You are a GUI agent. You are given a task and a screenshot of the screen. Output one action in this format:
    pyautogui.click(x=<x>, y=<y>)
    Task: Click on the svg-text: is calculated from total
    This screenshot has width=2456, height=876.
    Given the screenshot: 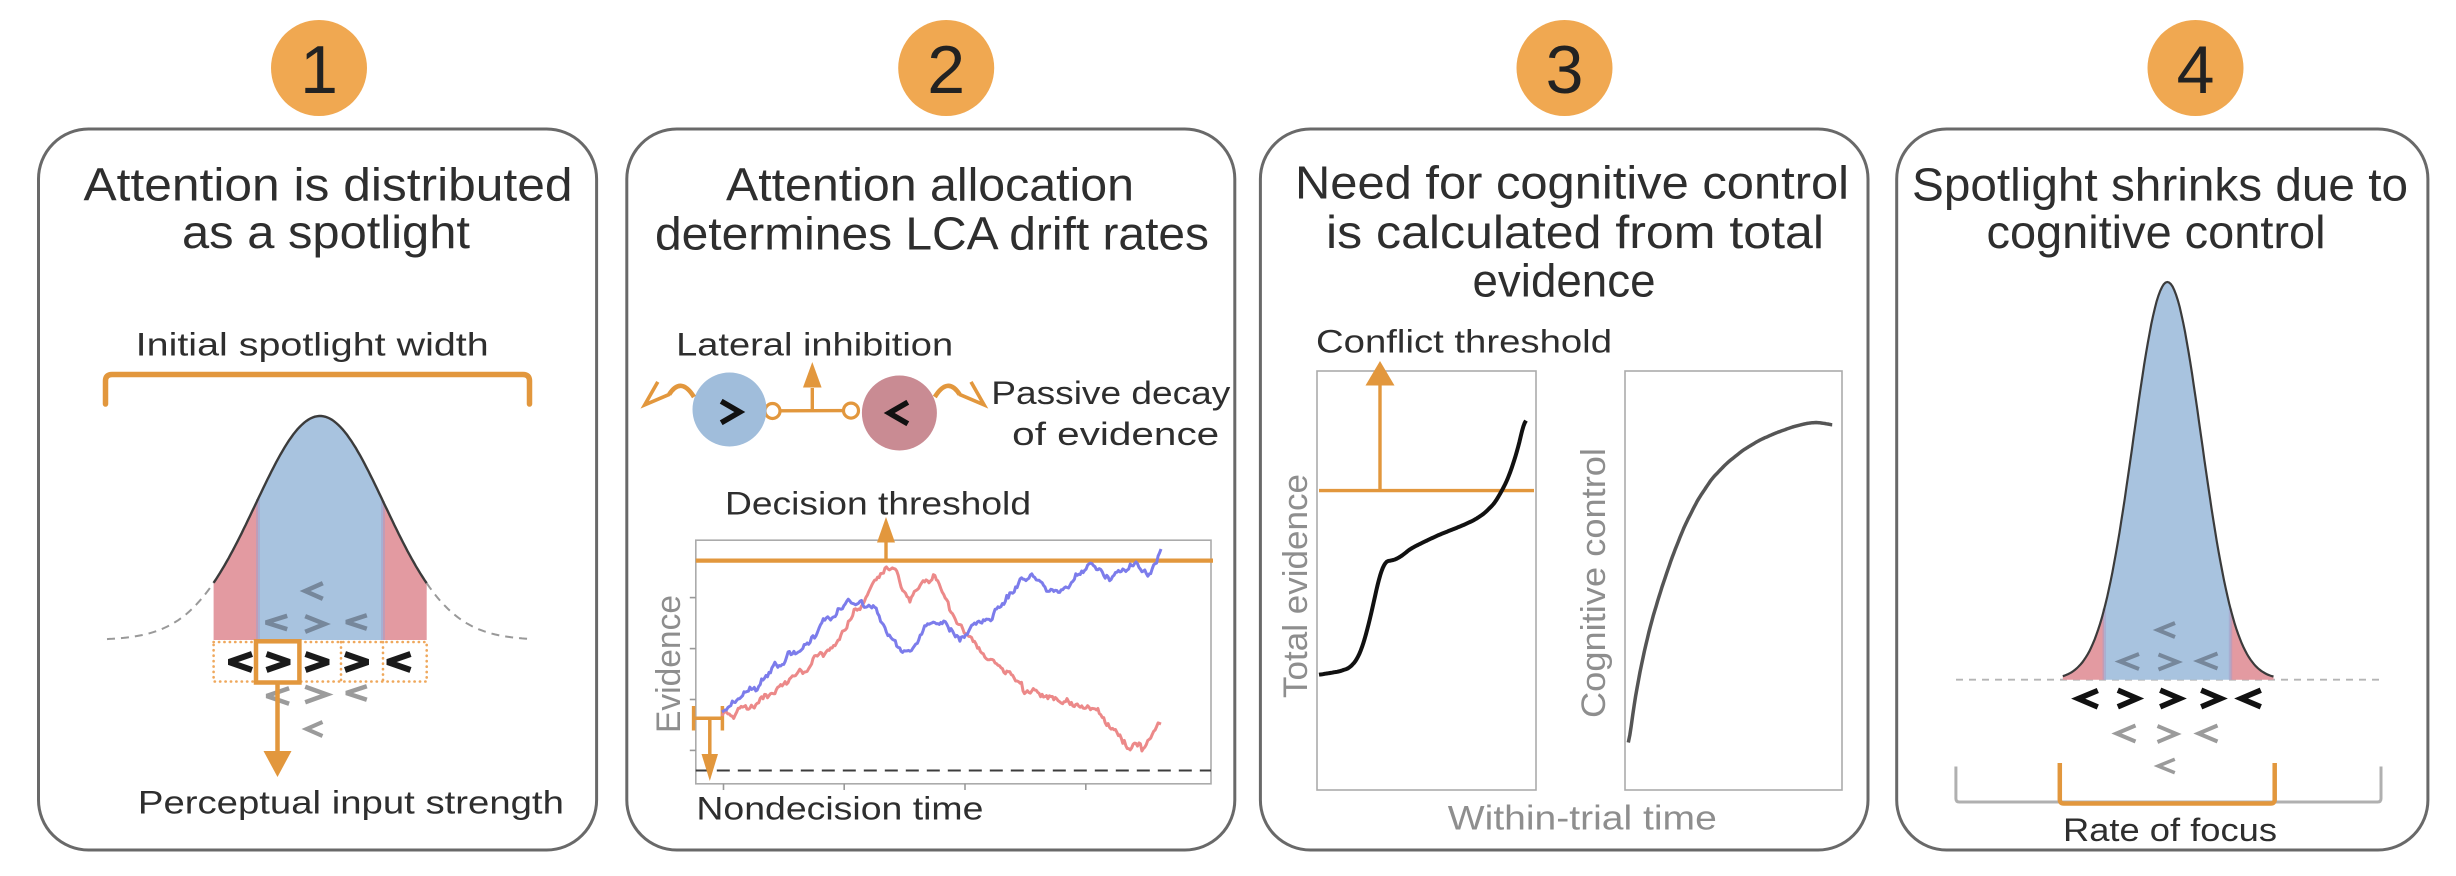 What is the action you would take?
    pyautogui.click(x=1575, y=232)
    